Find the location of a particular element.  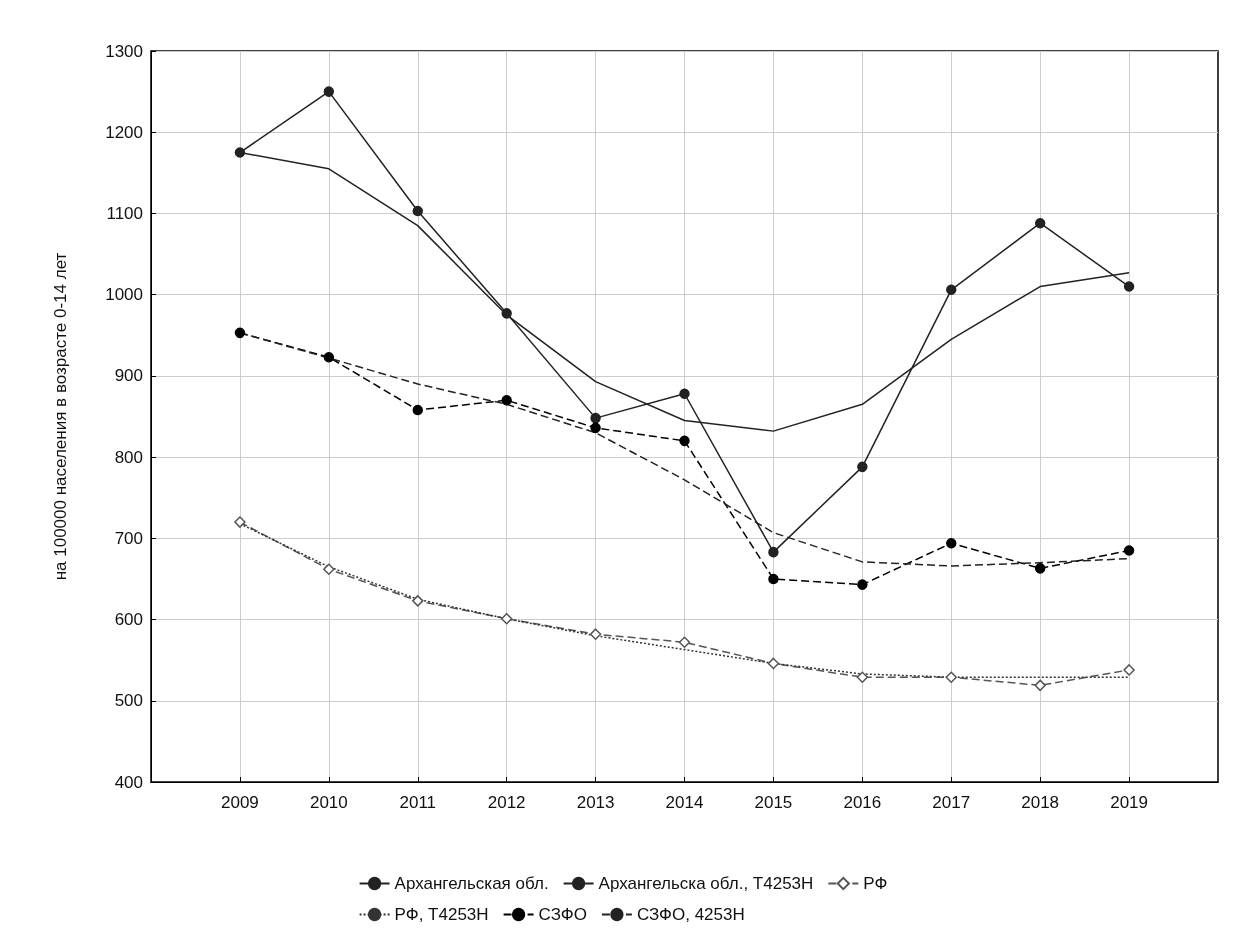

x-tick-label: 2017 is located at coordinates (951, 802).